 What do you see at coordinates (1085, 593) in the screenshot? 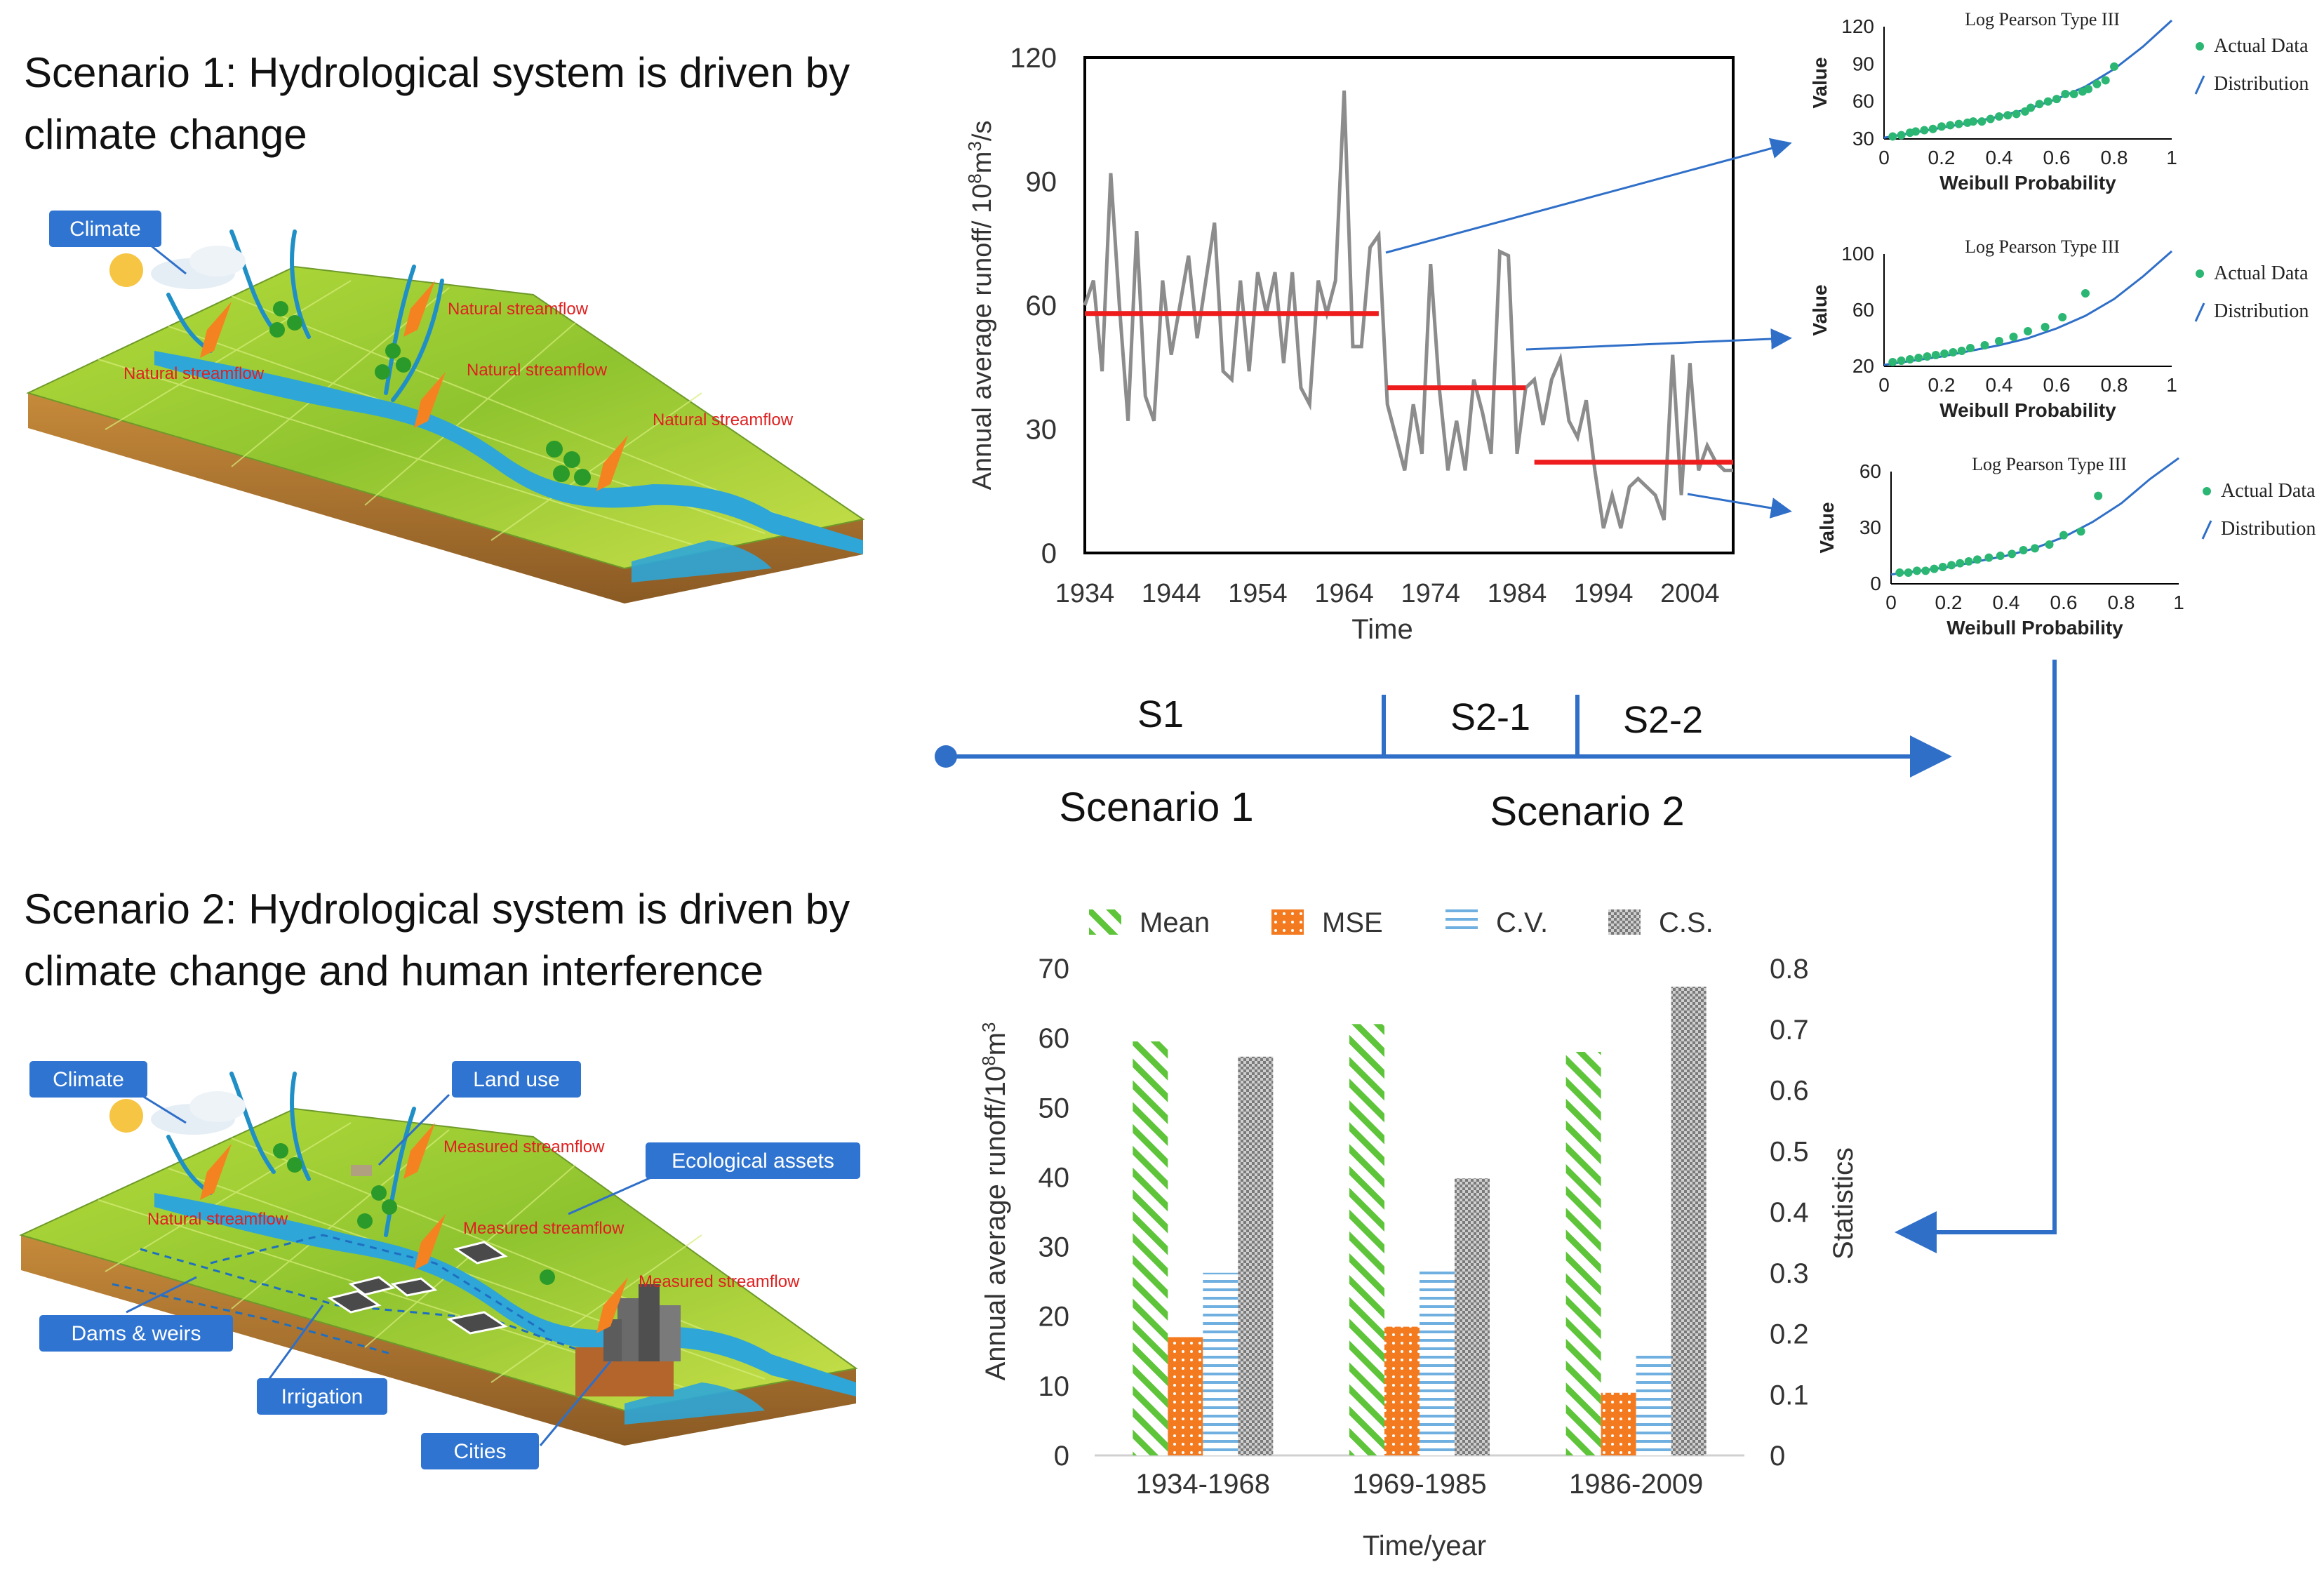
I see `runoff-x-tick: 1934` at bounding box center [1085, 593].